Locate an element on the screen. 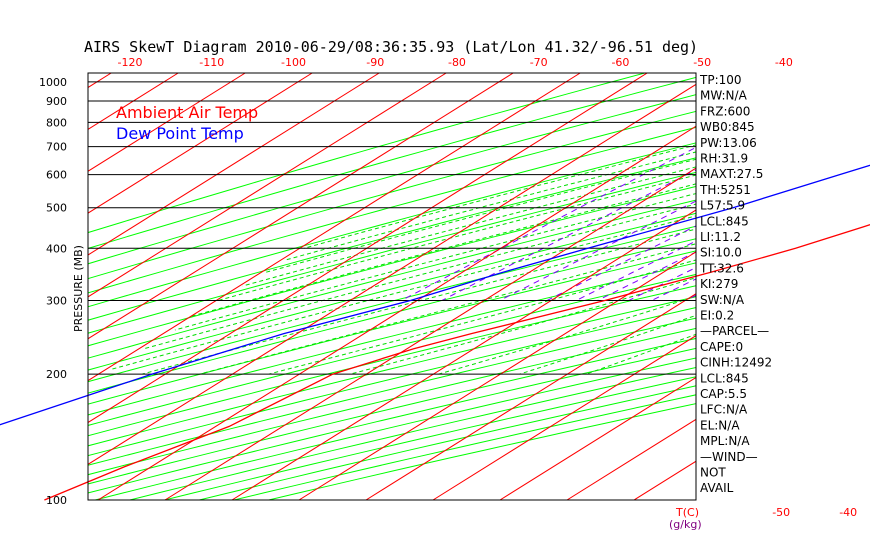  top-temp-tick: -100 is located at coordinates (293, 62).